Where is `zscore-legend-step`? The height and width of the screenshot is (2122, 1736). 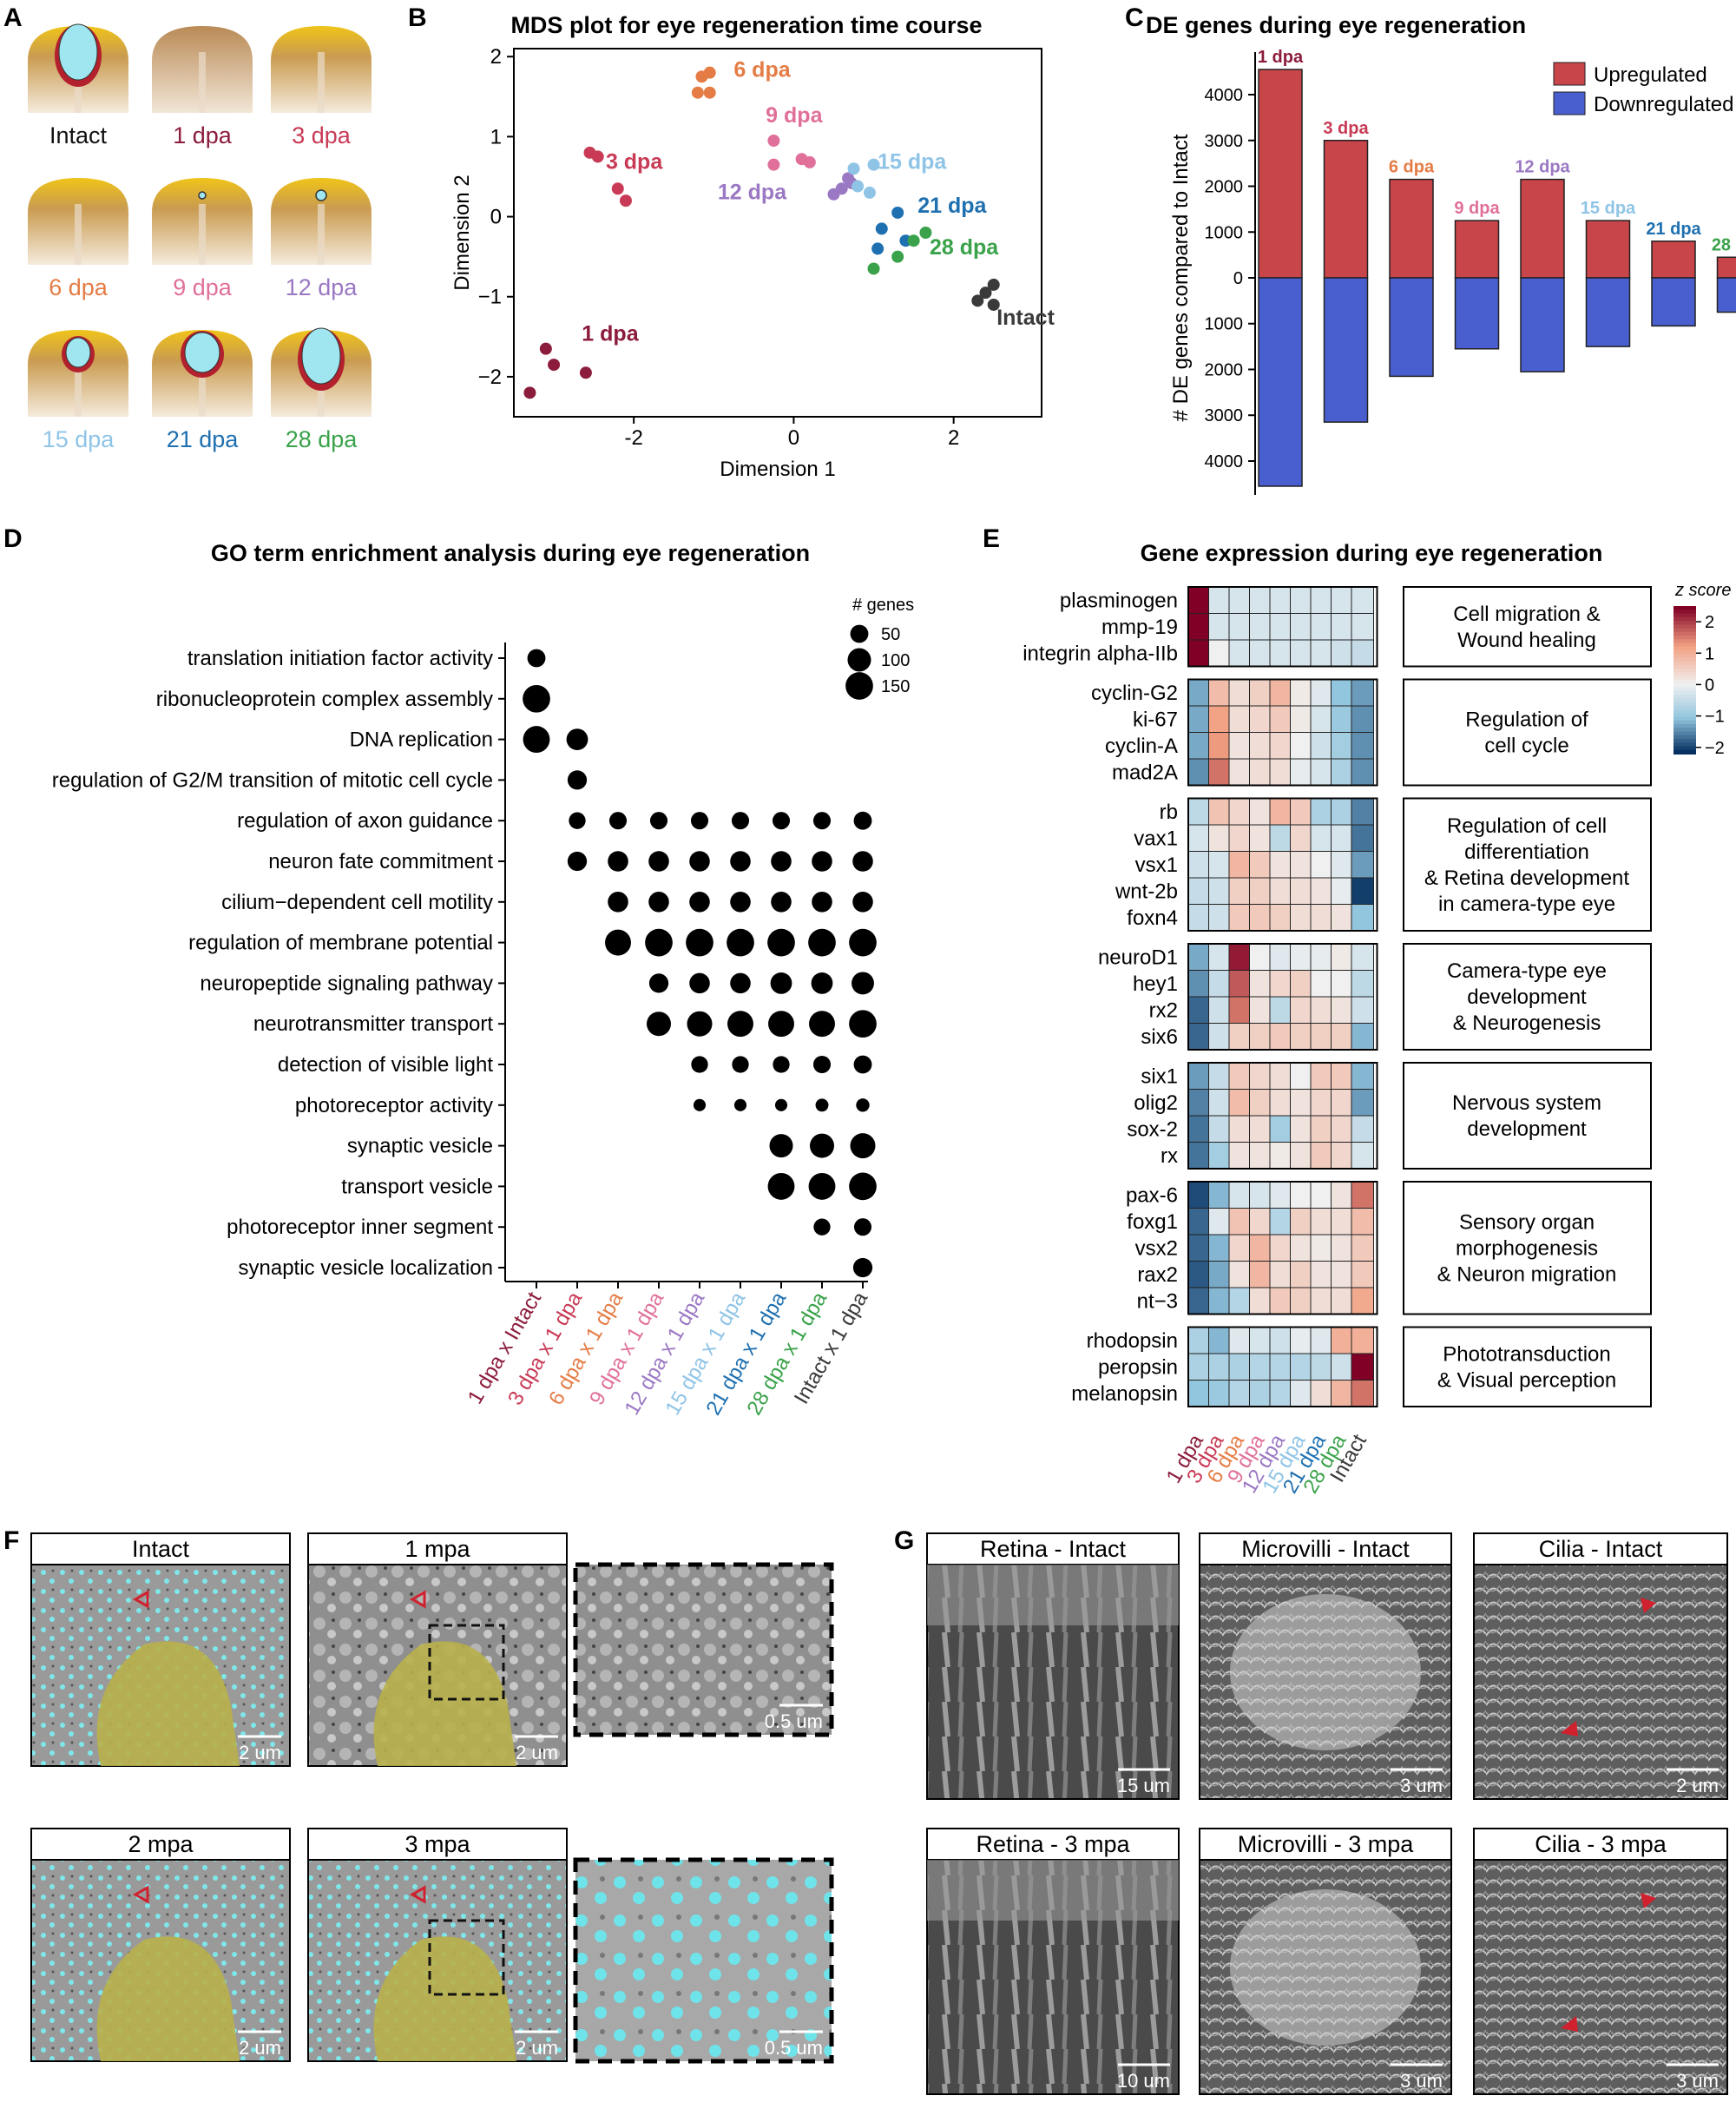 zscore-legend-step is located at coordinates (1685, 623).